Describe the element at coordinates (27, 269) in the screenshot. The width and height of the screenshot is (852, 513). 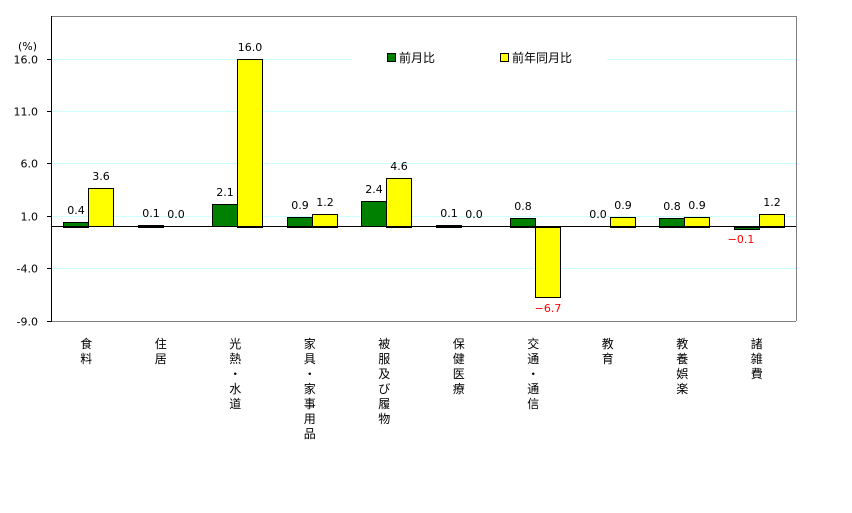
I see `y-tick-label: -4.0` at that location.